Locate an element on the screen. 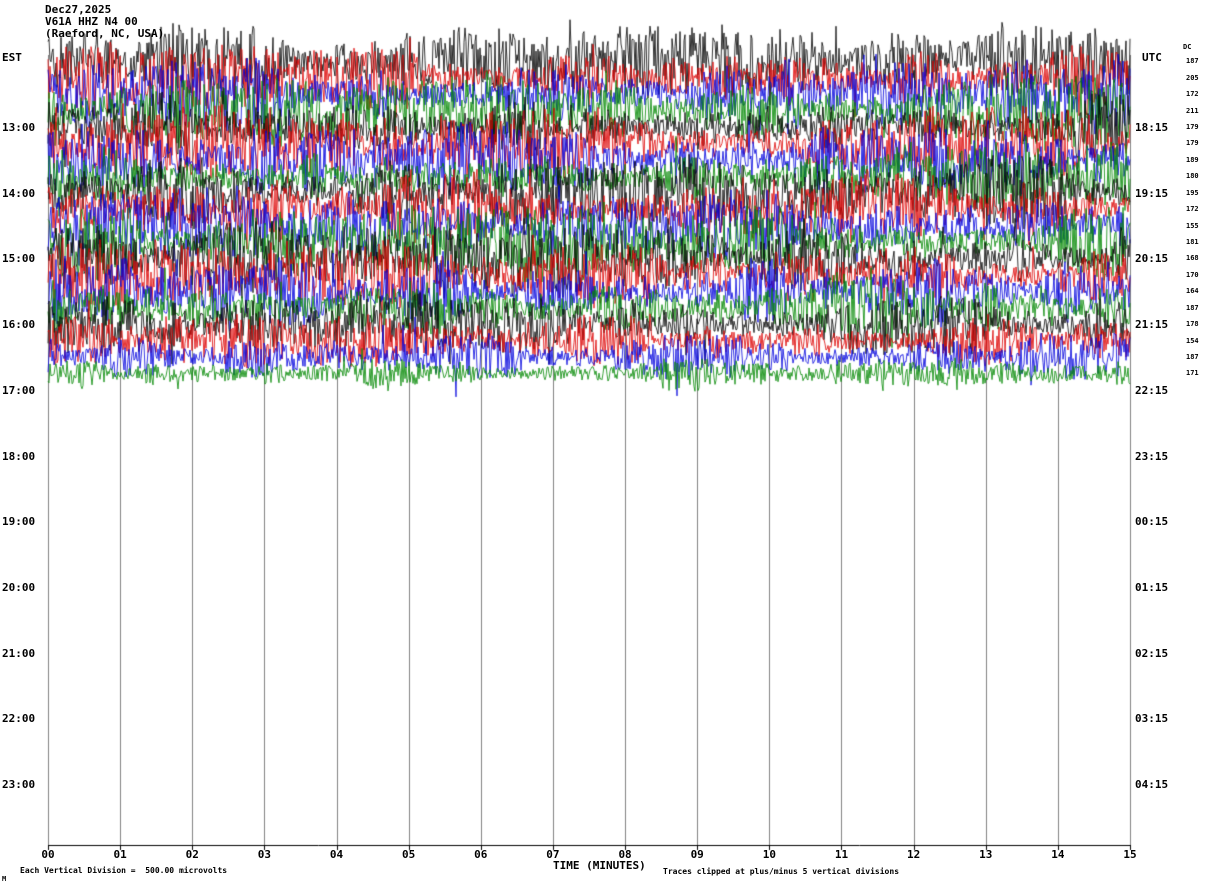  x-tick-label: 04 is located at coordinates (336, 854).